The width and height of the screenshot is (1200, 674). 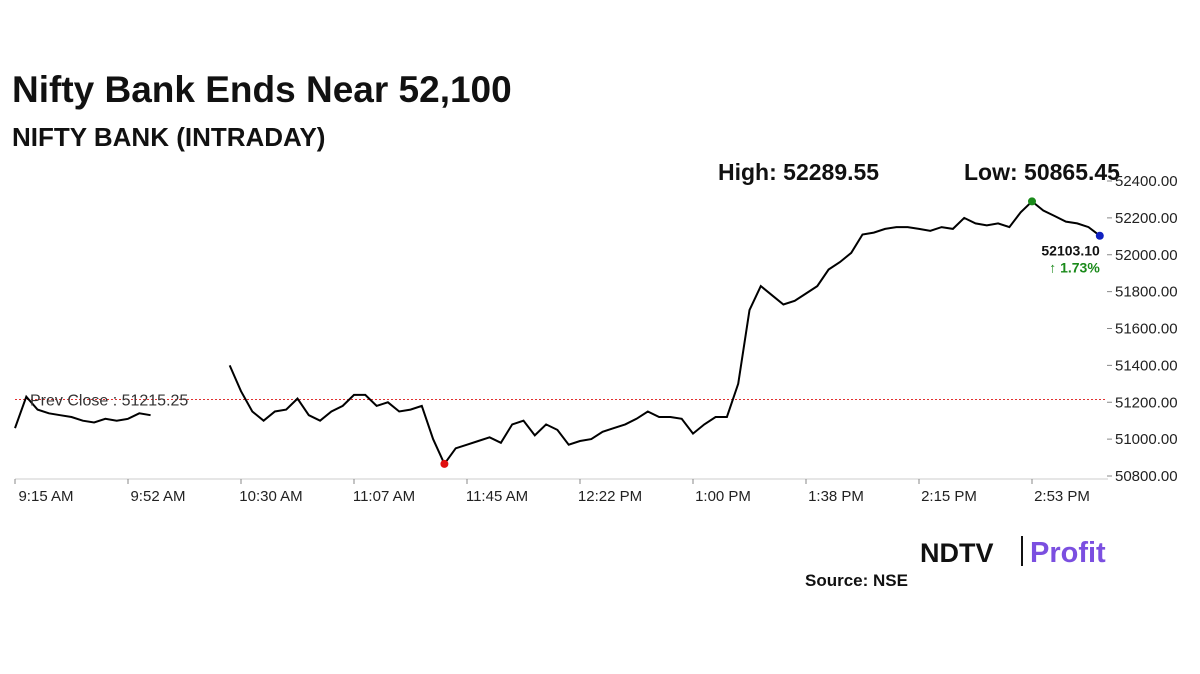 What do you see at coordinates (262, 89) in the screenshot?
I see `chart-title: Nifty Bank Ends Near 52,100` at bounding box center [262, 89].